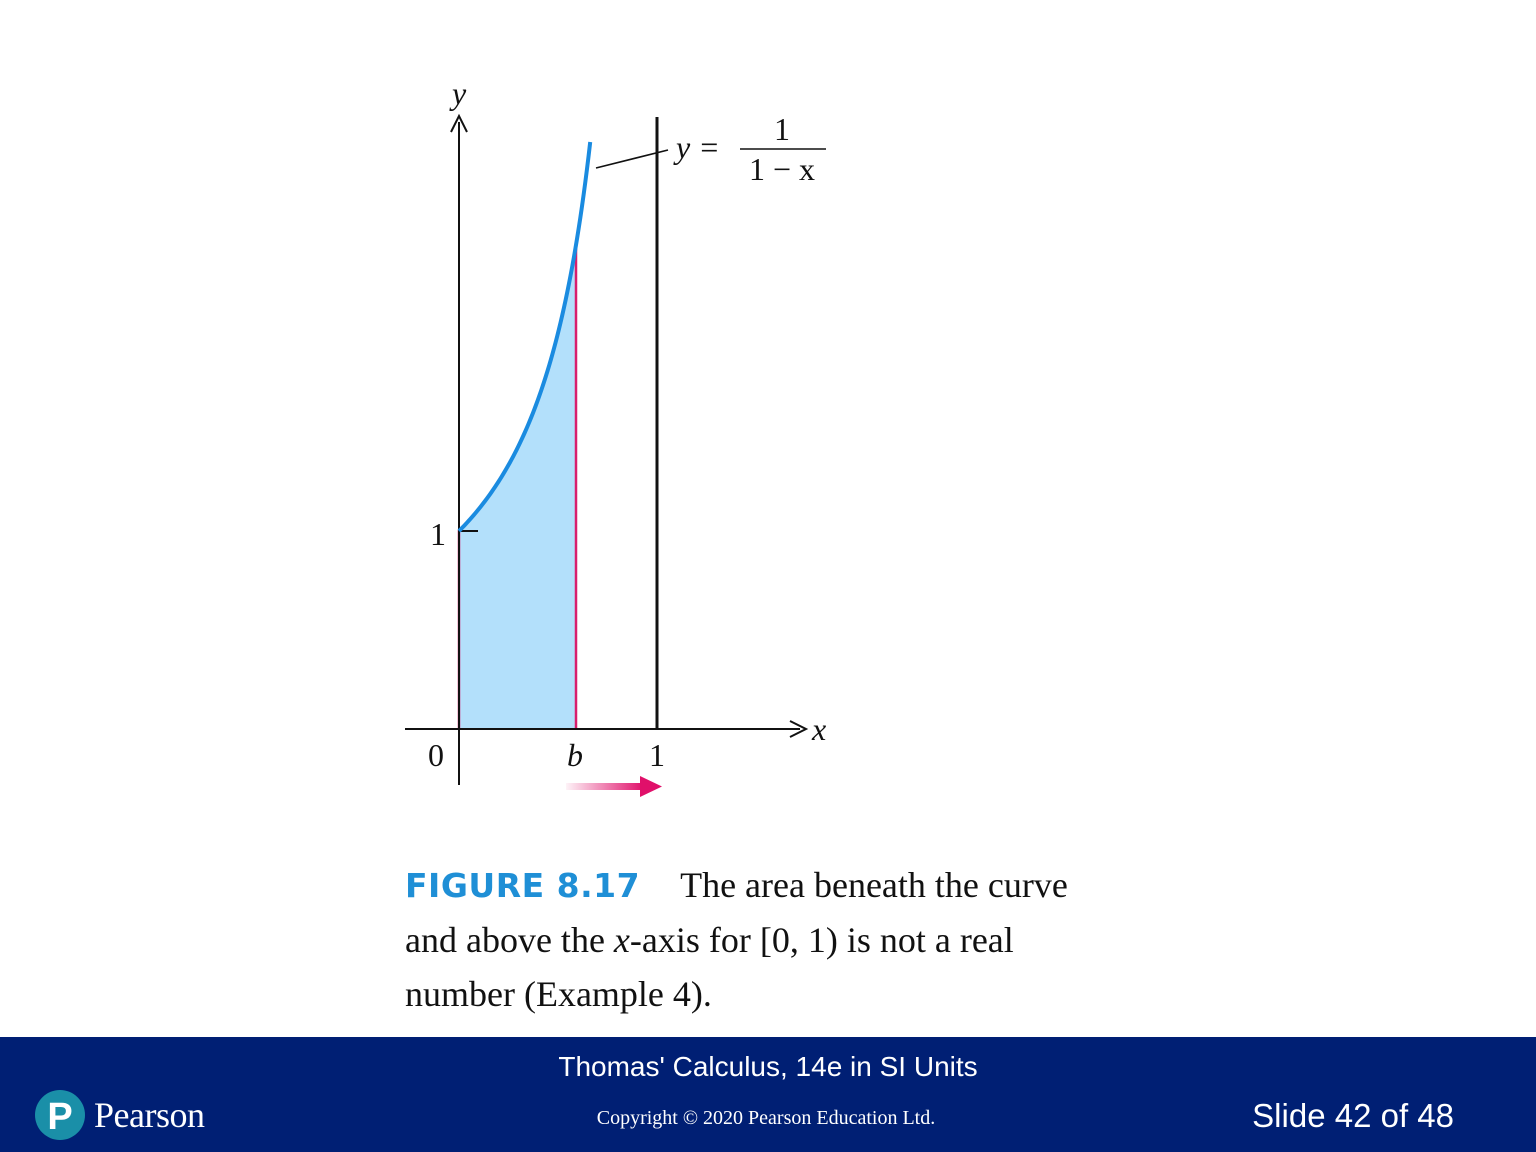 This screenshot has width=1536, height=1152. I want to click on pearson-logo-mark-letter: P, so click(59, 1117).